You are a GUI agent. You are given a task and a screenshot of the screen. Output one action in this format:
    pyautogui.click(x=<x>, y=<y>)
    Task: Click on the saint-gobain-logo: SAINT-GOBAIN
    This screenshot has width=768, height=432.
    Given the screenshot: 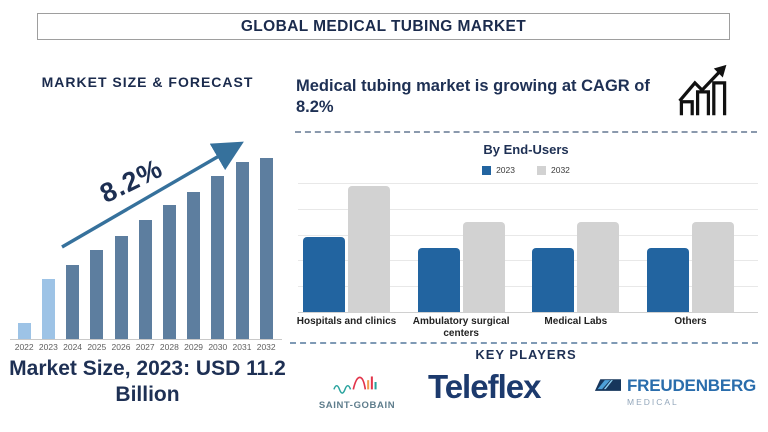 What is the action you would take?
    pyautogui.click(x=357, y=390)
    